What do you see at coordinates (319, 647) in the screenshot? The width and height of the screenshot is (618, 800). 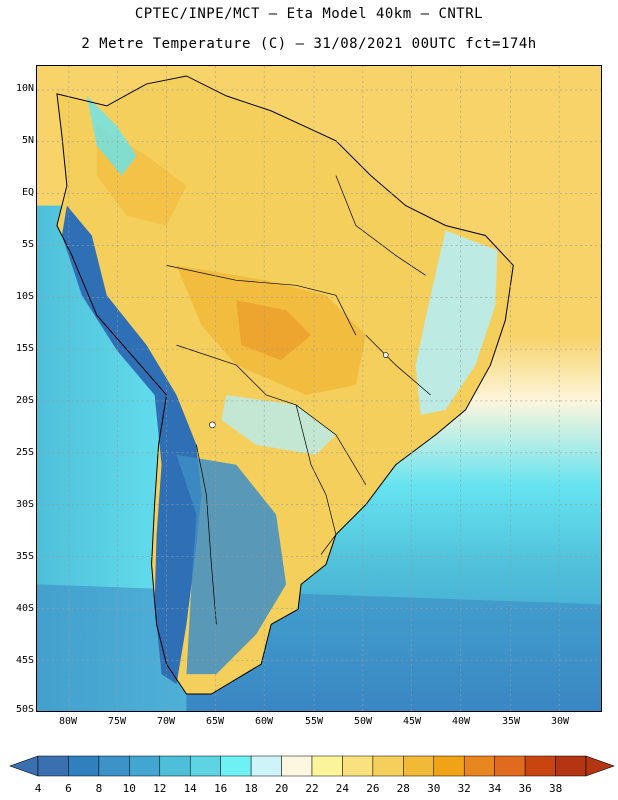 I see `southern-cold-band` at bounding box center [319, 647].